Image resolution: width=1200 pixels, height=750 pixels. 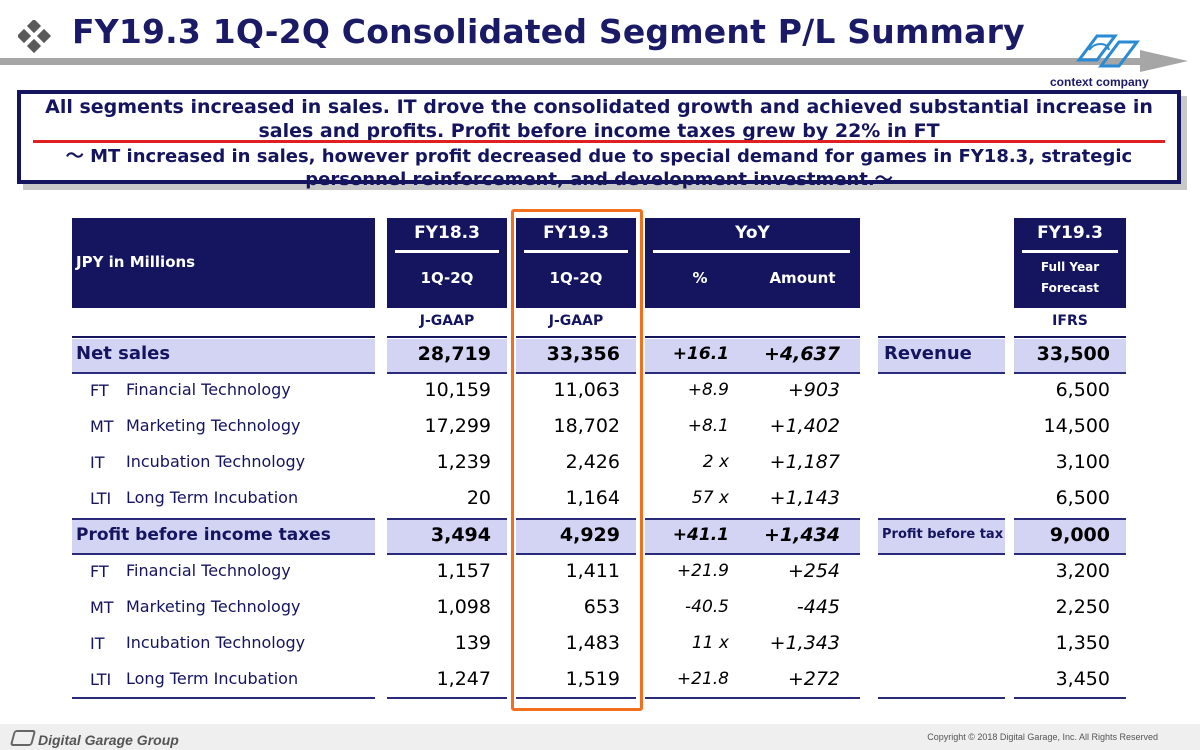 I want to click on forecast-header: FY19.3, so click(x=1070, y=233).